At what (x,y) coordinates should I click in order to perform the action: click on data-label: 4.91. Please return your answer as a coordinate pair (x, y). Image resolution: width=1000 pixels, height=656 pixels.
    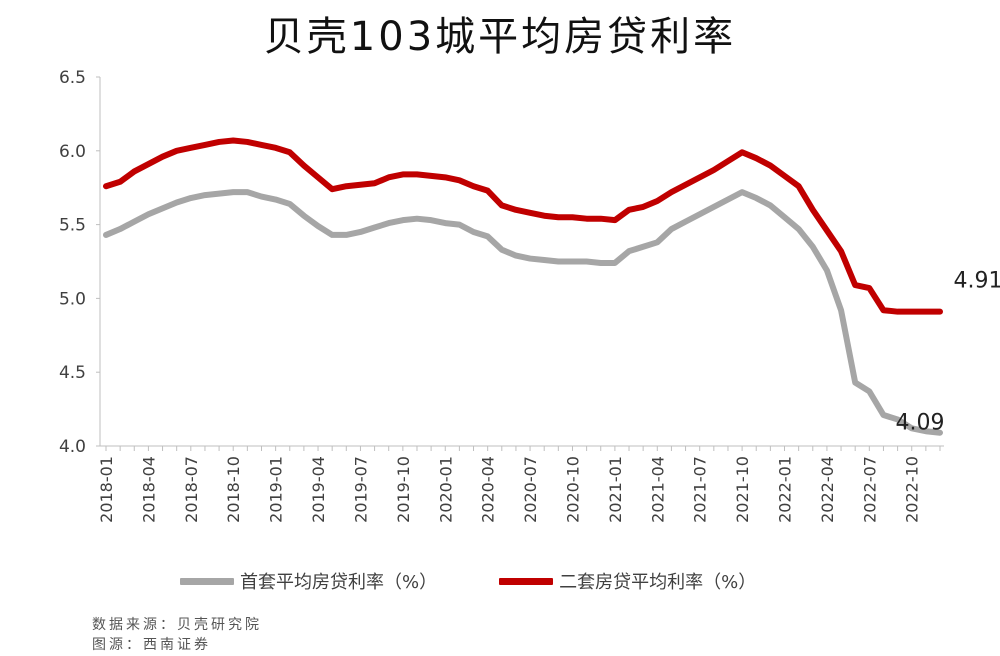
    Looking at the image, I should click on (977, 281).